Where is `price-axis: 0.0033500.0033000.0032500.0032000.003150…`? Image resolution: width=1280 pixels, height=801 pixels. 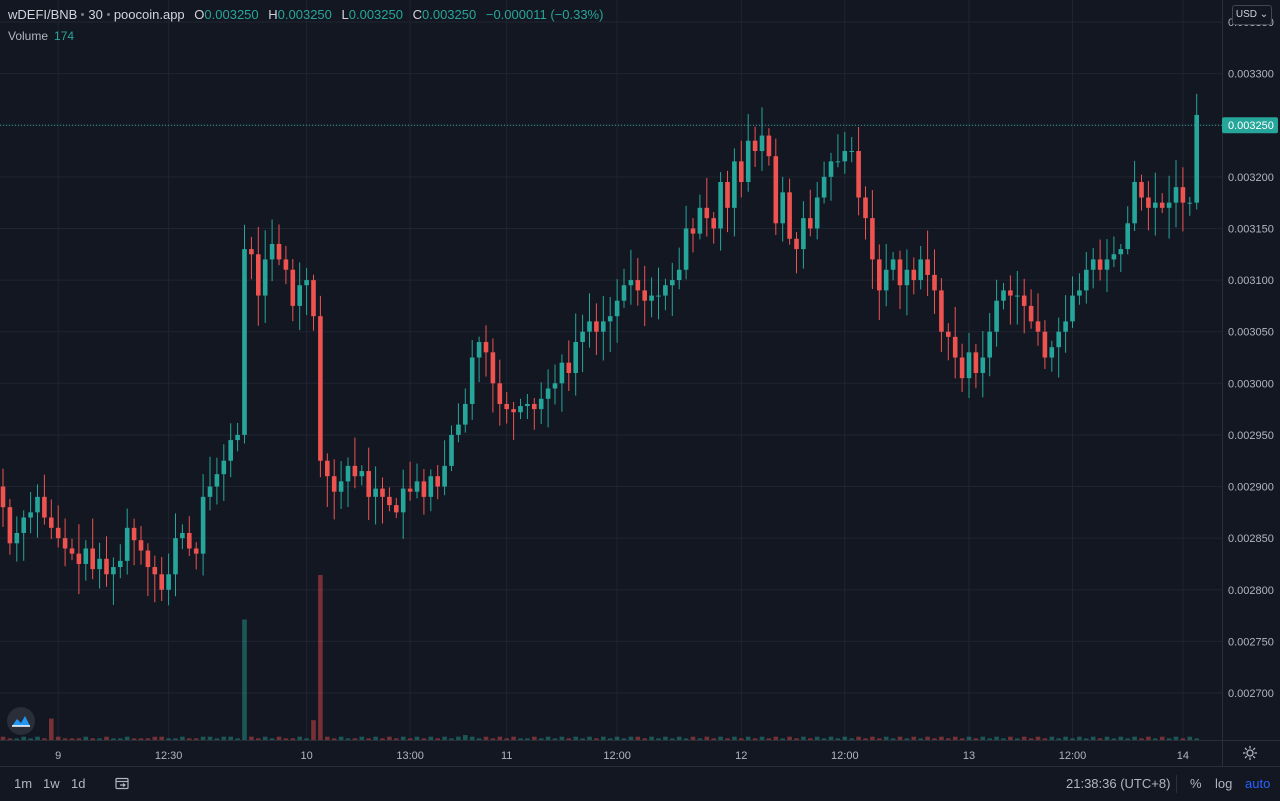 price-axis: 0.0033500.0033000.0032500.0032000.003150… is located at coordinates (1251, 358).